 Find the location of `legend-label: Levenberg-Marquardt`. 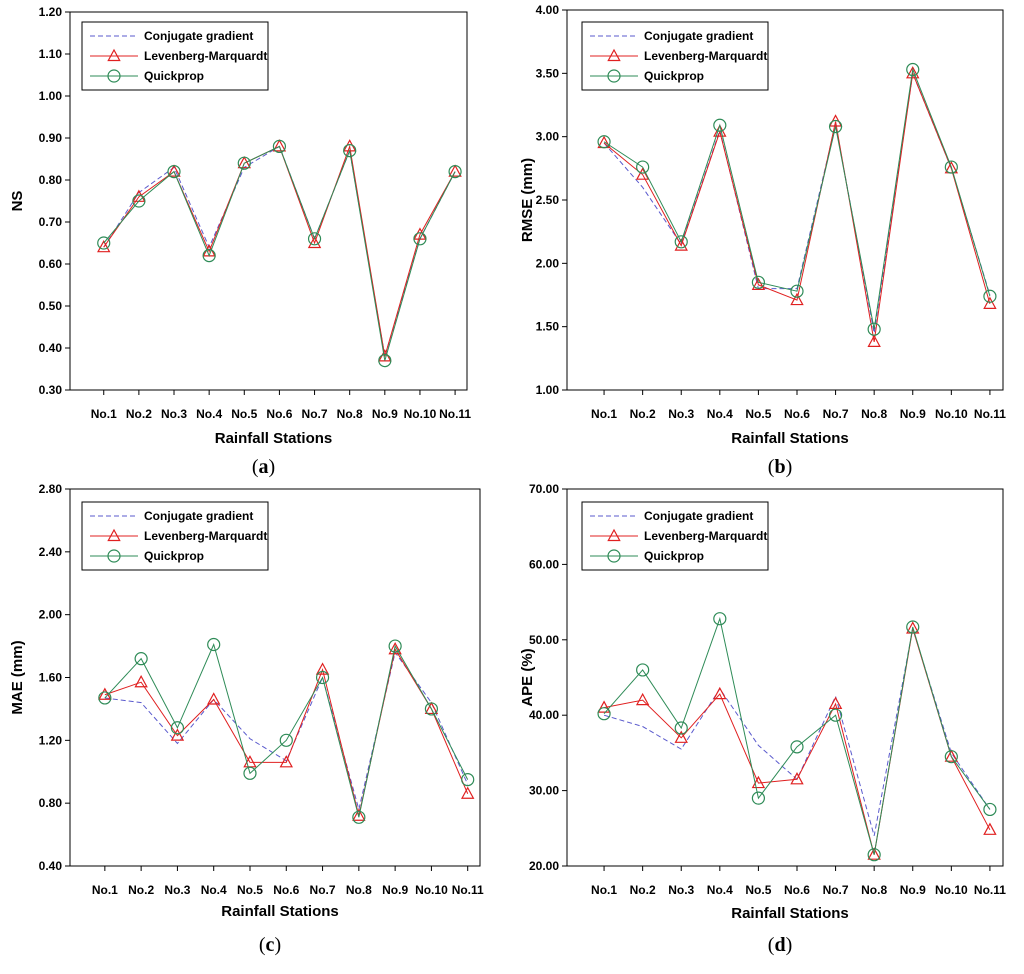

legend-label: Levenberg-Marquardt is located at coordinates (205, 536).